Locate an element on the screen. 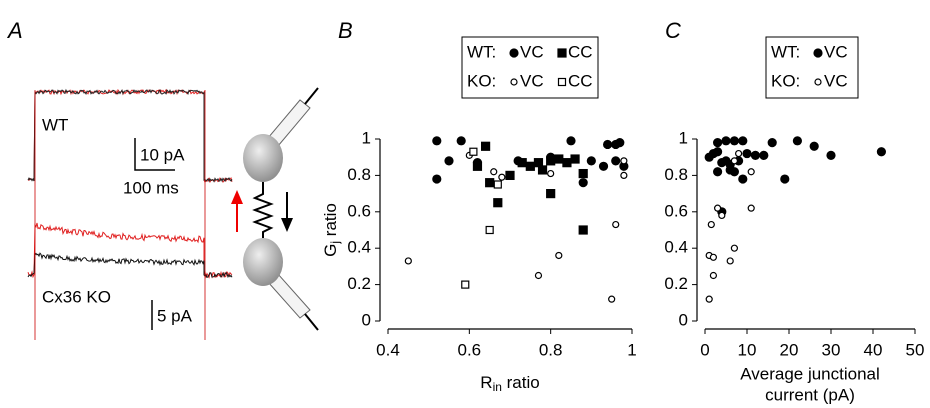  x-tick-label: 0.6 is located at coordinates (470, 349).